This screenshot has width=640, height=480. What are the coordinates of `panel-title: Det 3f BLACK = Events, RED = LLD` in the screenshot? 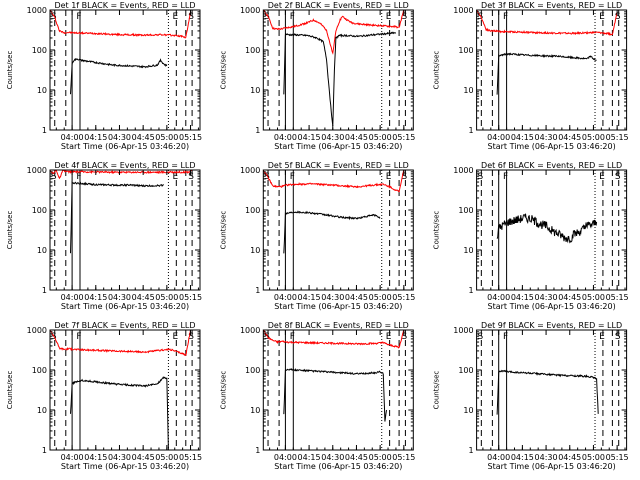 It's located at (551, 5).